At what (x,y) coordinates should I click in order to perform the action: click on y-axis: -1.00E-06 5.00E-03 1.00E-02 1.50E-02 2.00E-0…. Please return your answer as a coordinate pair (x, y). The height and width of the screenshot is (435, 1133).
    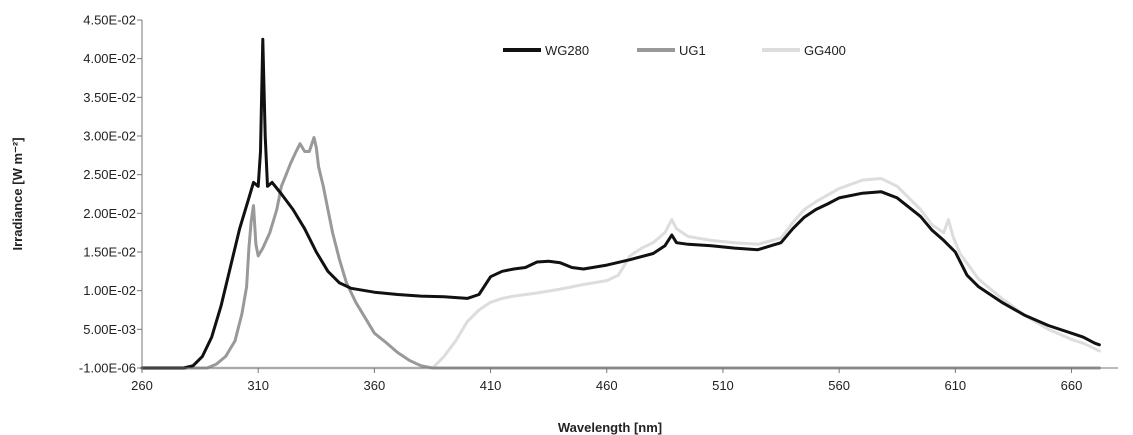
    Looking at the image, I should click on (111, 194).